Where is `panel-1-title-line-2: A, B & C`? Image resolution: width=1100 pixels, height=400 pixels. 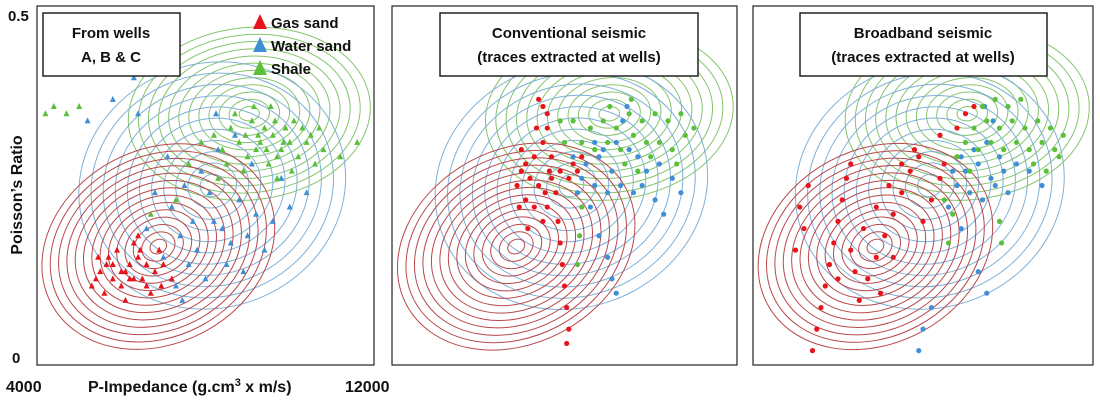
panel-1-title-line-2: A, B & C is located at coordinates (111, 57).